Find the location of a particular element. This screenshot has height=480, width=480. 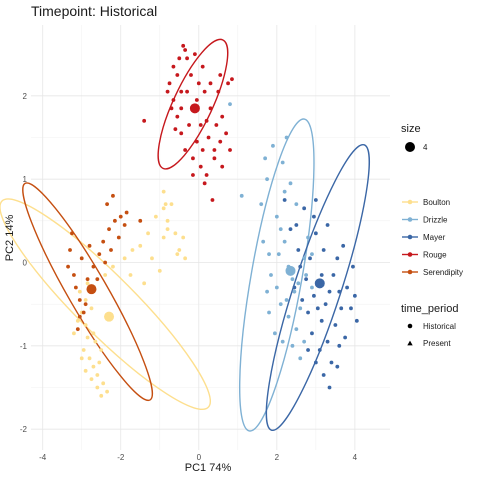

centroid-drizzle is located at coordinates (290, 270).